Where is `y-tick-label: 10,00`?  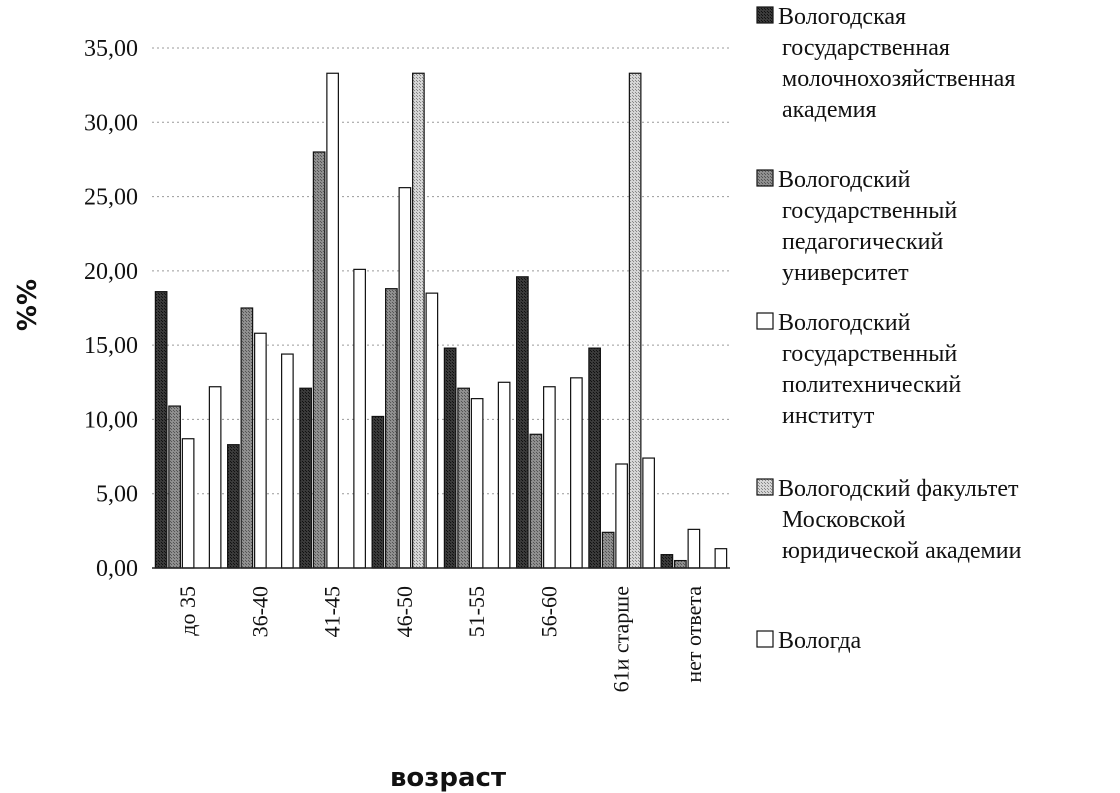
y-tick-label: 10,00 is located at coordinates (111, 420).